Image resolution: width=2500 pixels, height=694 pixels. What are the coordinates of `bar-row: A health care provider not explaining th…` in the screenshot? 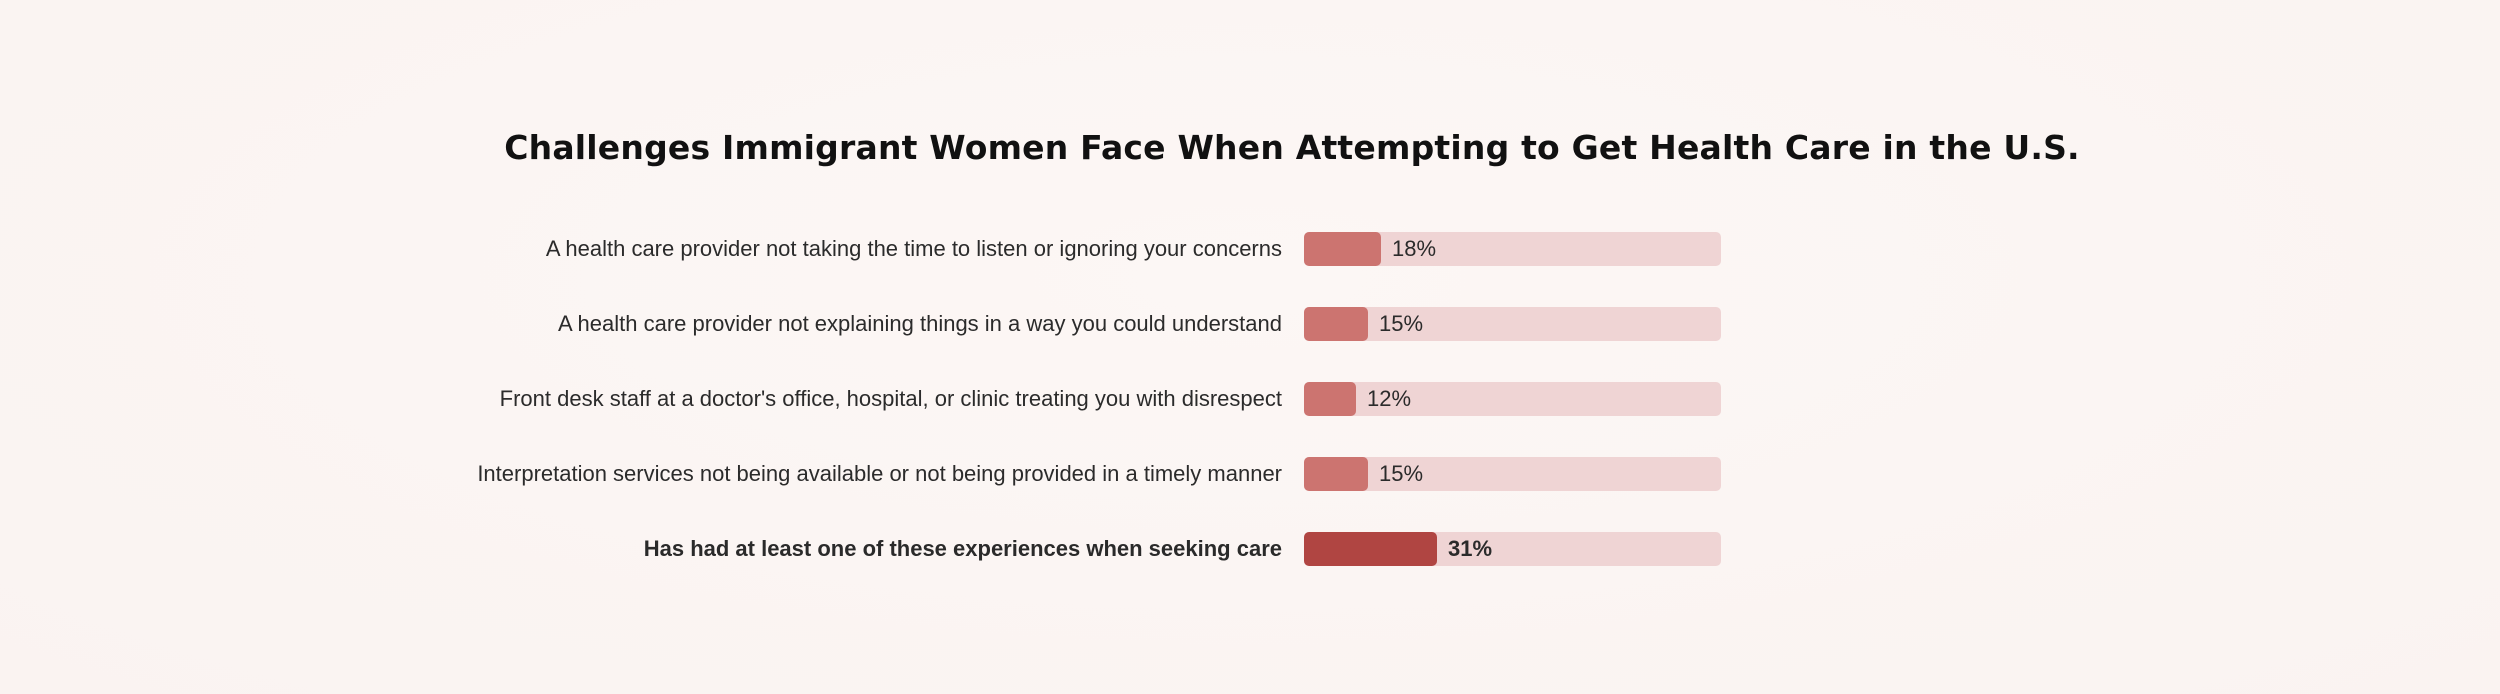 It's located at (1250, 324).